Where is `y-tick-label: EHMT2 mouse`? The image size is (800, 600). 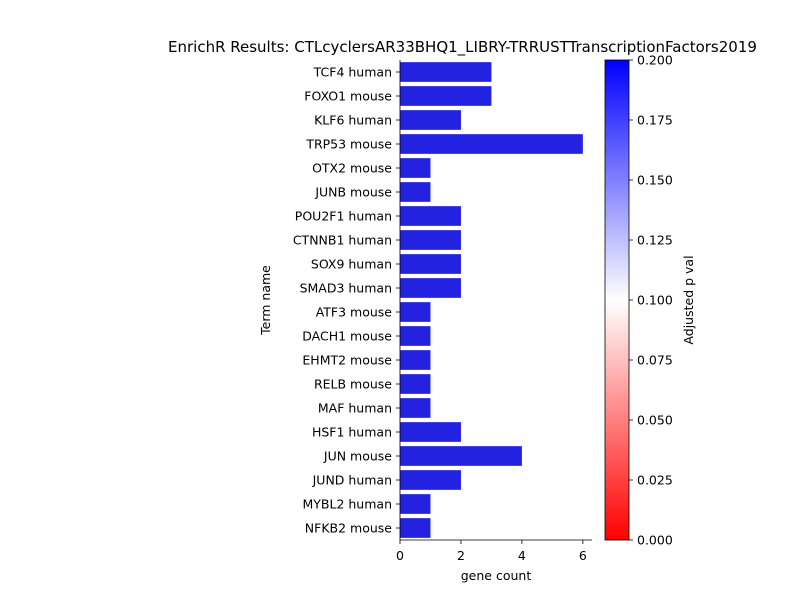 y-tick-label: EHMT2 mouse is located at coordinates (347, 360).